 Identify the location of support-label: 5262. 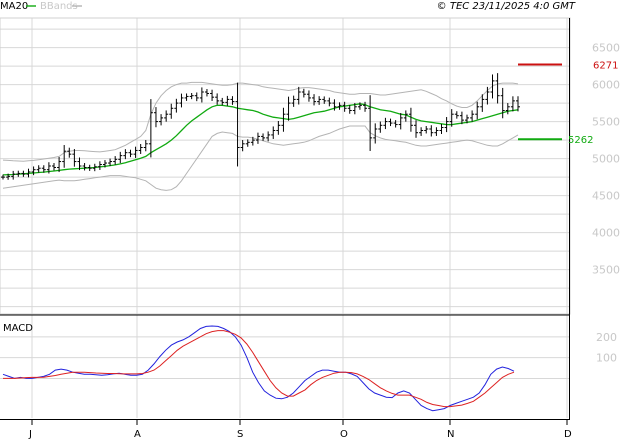
(580, 140).